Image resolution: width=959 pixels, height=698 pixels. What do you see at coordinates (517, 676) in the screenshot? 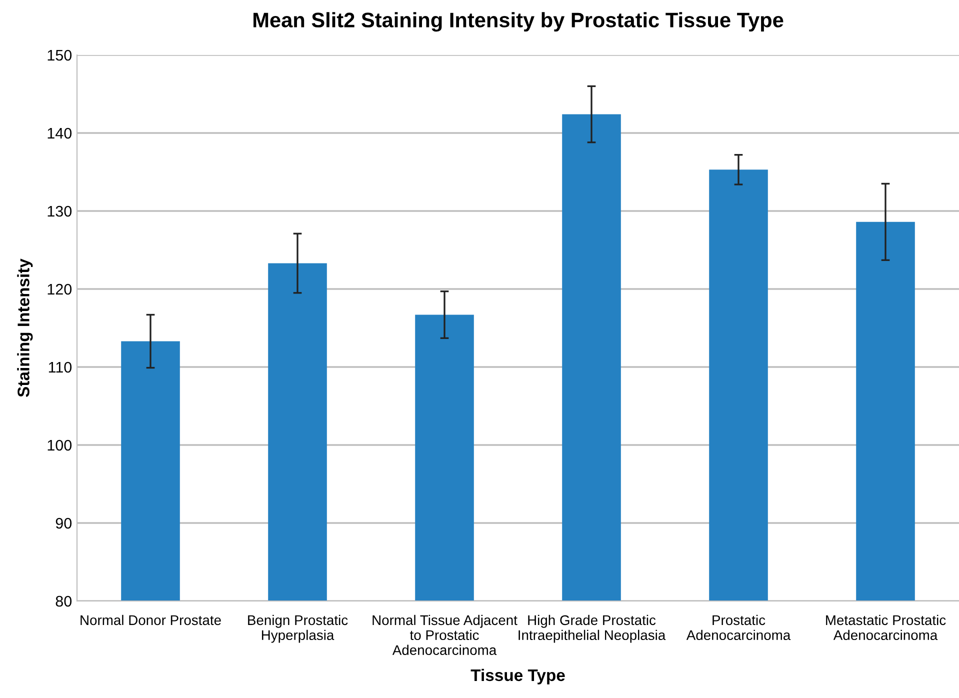
I see `x-axis-title: Tissue Type` at bounding box center [517, 676].